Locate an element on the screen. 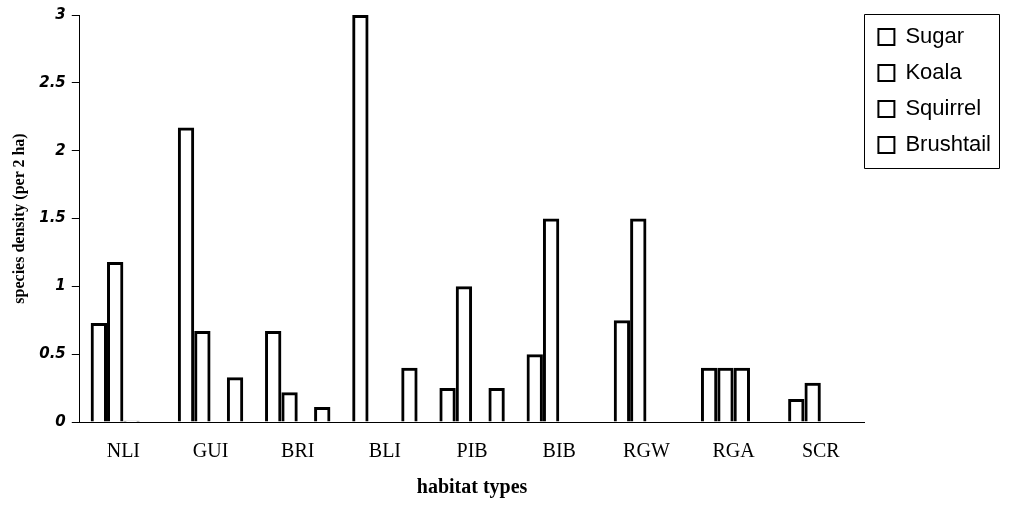 The width and height of the screenshot is (1025, 506). legend-label: Sugar is located at coordinates (935, 36).